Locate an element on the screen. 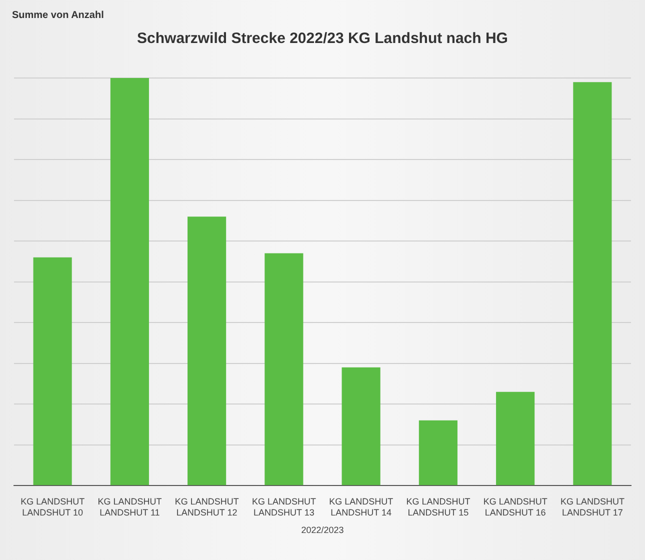 This screenshot has width=645, height=560. x-axis-title: 2022/2023 is located at coordinates (322, 530).